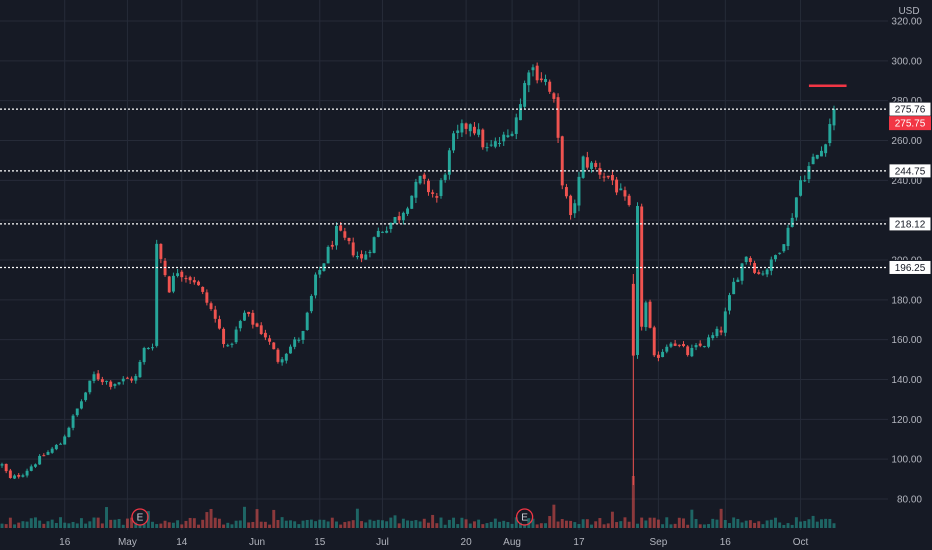  What do you see at coordinates (182, 542) in the screenshot?
I see `x-tick-label: 14` at bounding box center [182, 542].